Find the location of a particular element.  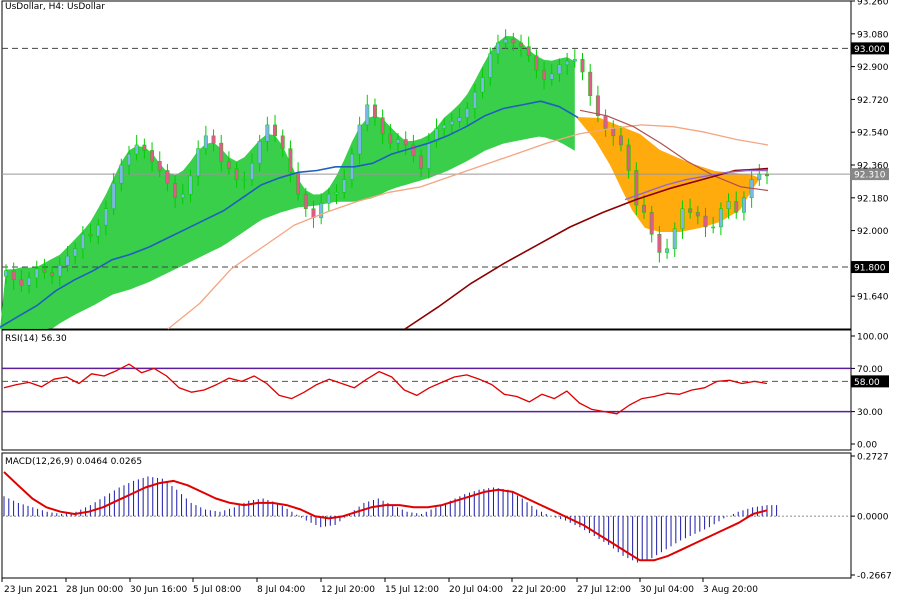

macd-axis-label-1: 0.0000 is located at coordinates (873, 518).